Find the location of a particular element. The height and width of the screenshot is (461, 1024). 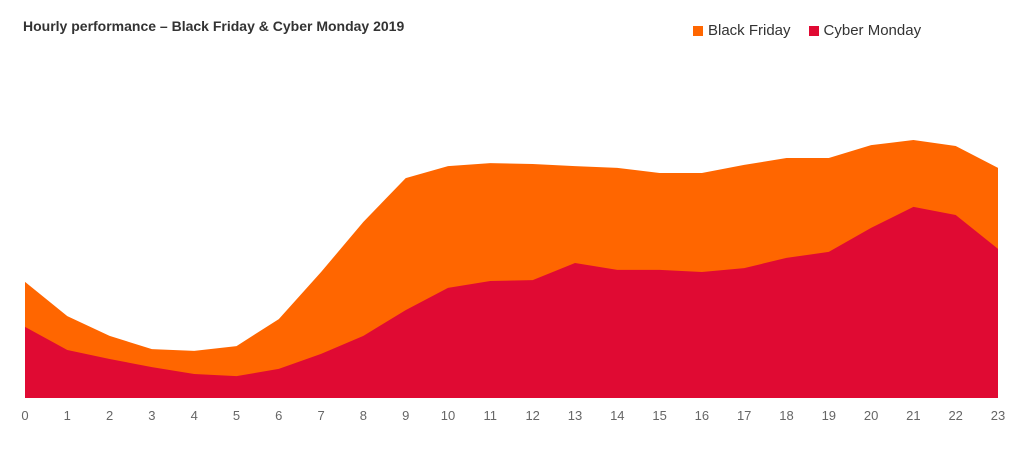

x-axis-ticks: 0 1 2 3 4 5 6 7 8 9 10 11 12 13 14 15 16 17 18 19 20 21 22 23 is located at coordinates (513, 415).